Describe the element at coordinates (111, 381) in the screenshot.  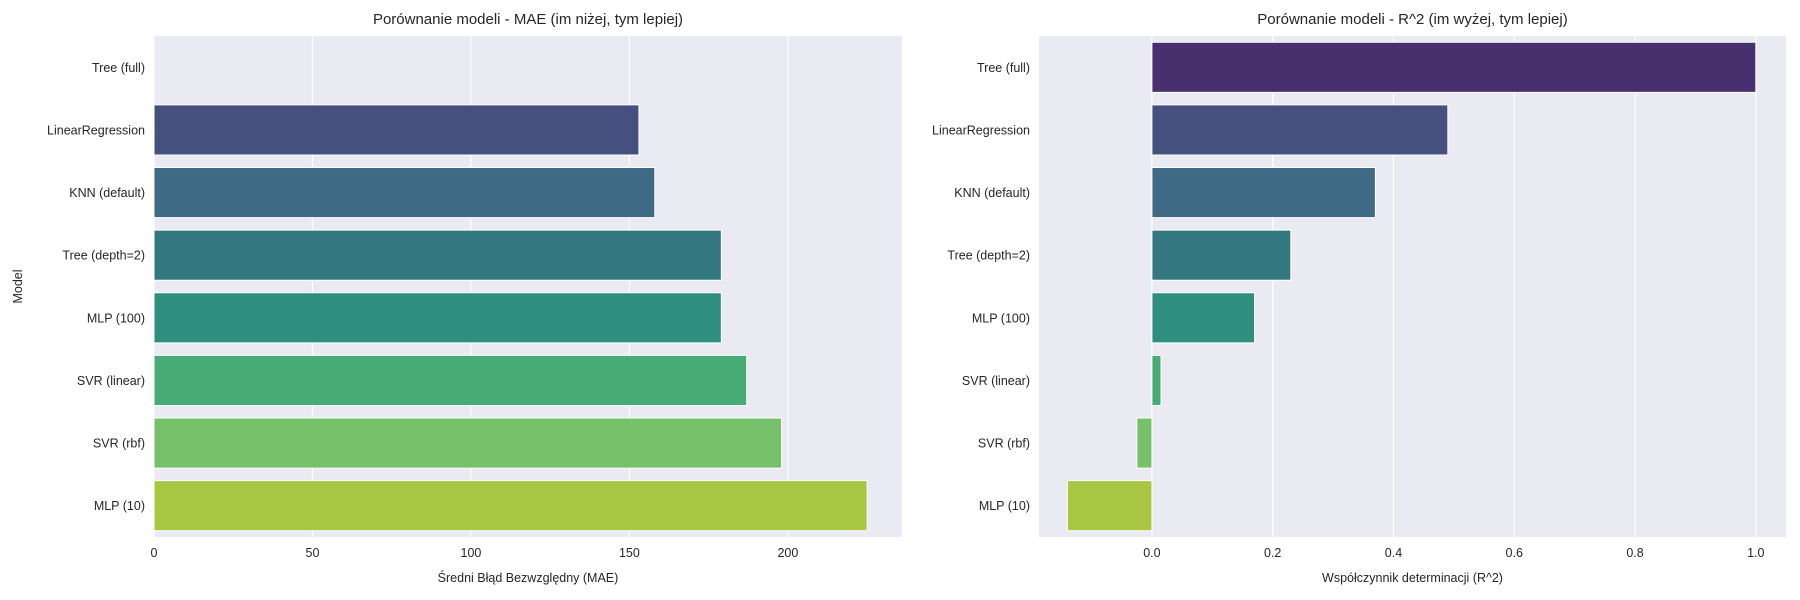
I see `mae-y-tick-label: SVR (linear)` at that location.